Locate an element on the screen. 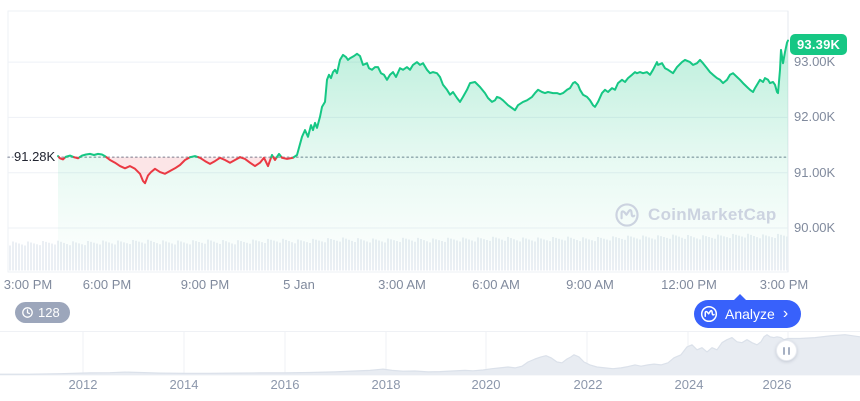 The width and height of the screenshot is (860, 401). analyze-label: Analyze is located at coordinates (750, 314).